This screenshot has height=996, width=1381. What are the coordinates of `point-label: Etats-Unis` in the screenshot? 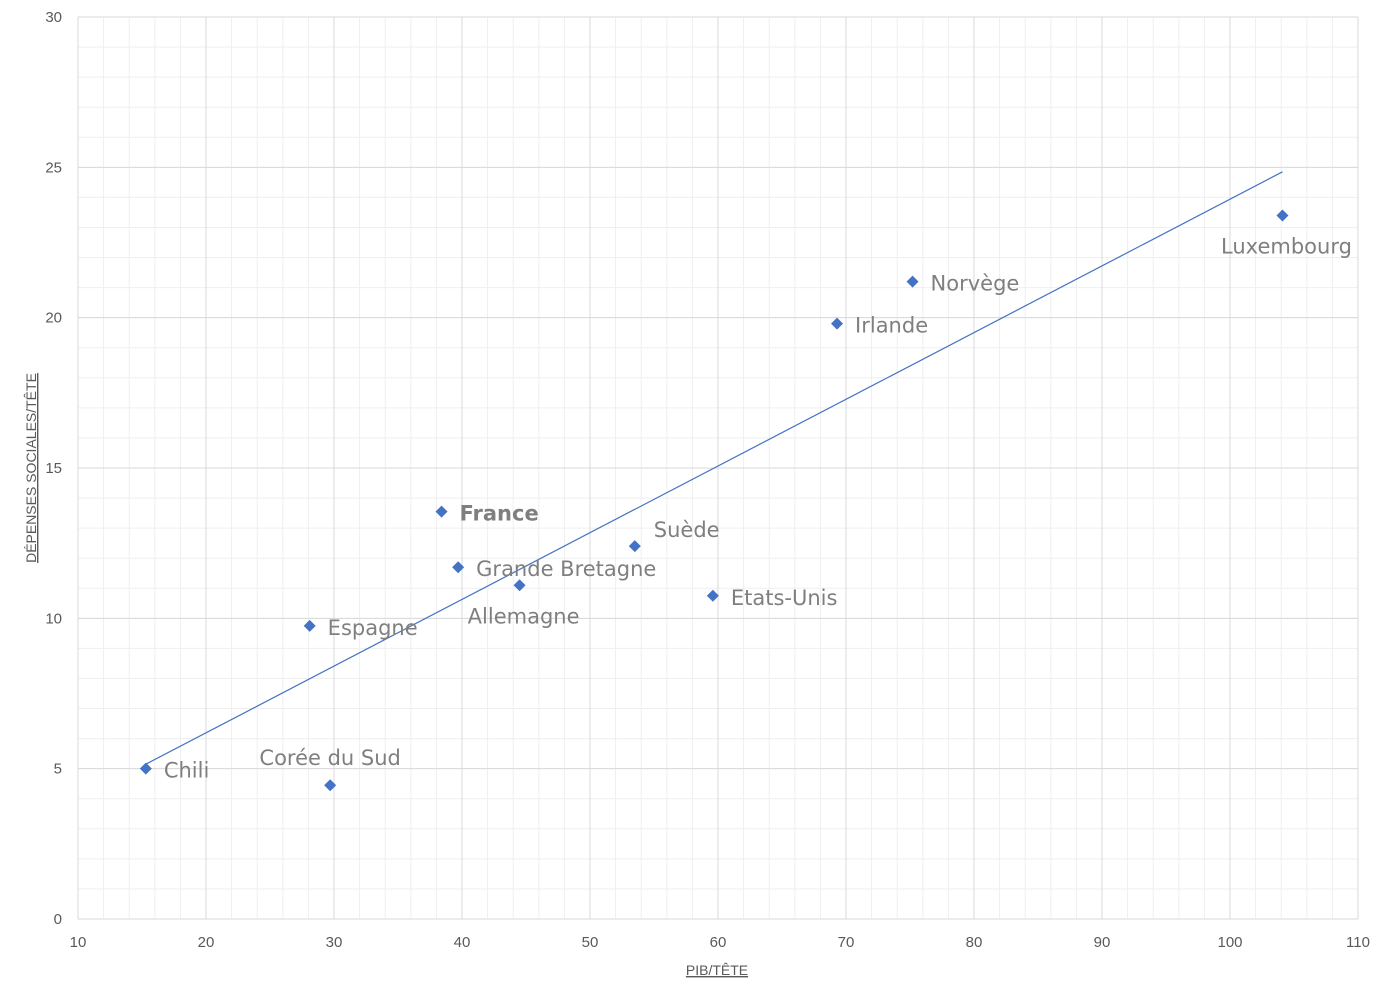 It's located at (784, 598).